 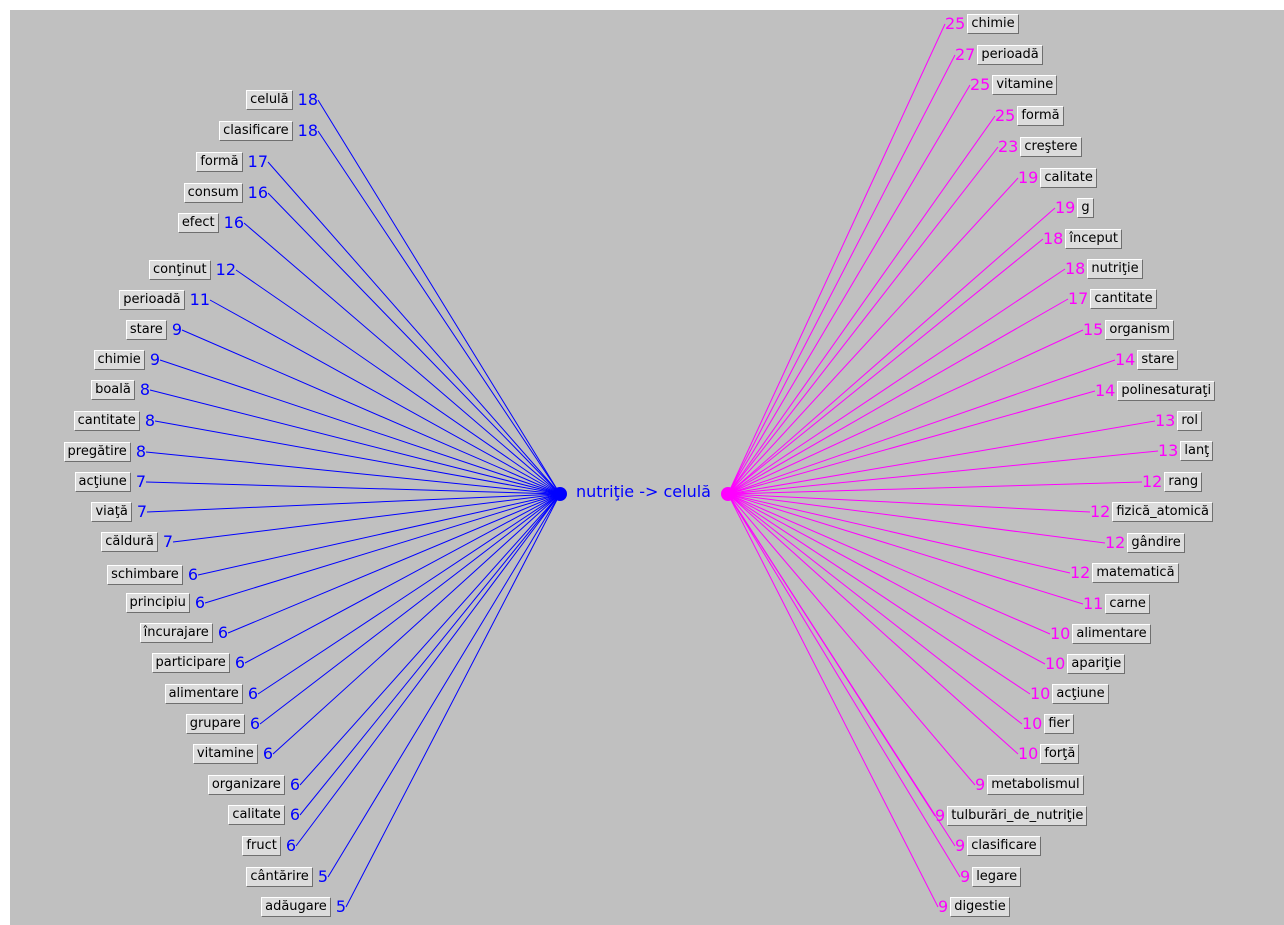 What do you see at coordinates (129, 542) in the screenshot?
I see `left-word-label: căldură` at bounding box center [129, 542].